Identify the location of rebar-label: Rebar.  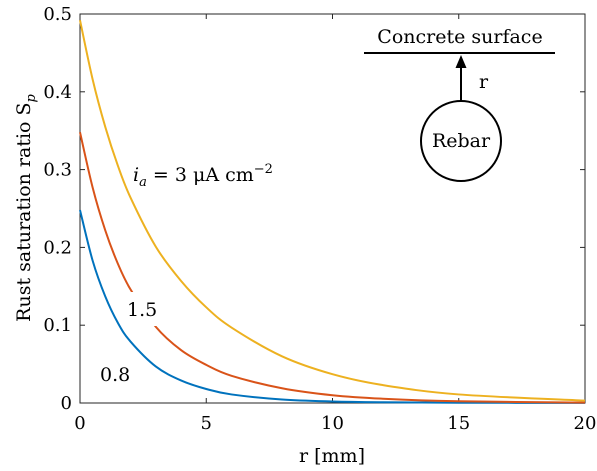
(461, 141).